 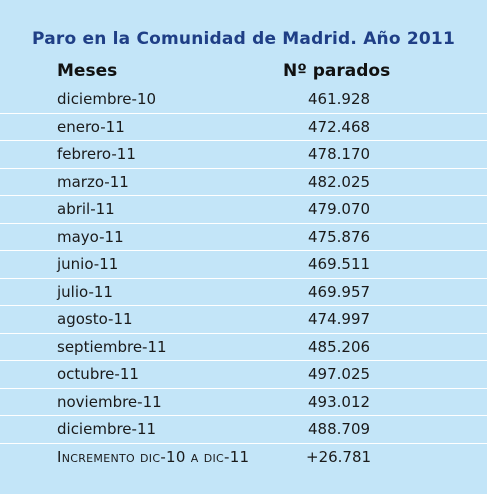 What do you see at coordinates (339, 291) in the screenshot?
I see `row-count: 469.957` at bounding box center [339, 291].